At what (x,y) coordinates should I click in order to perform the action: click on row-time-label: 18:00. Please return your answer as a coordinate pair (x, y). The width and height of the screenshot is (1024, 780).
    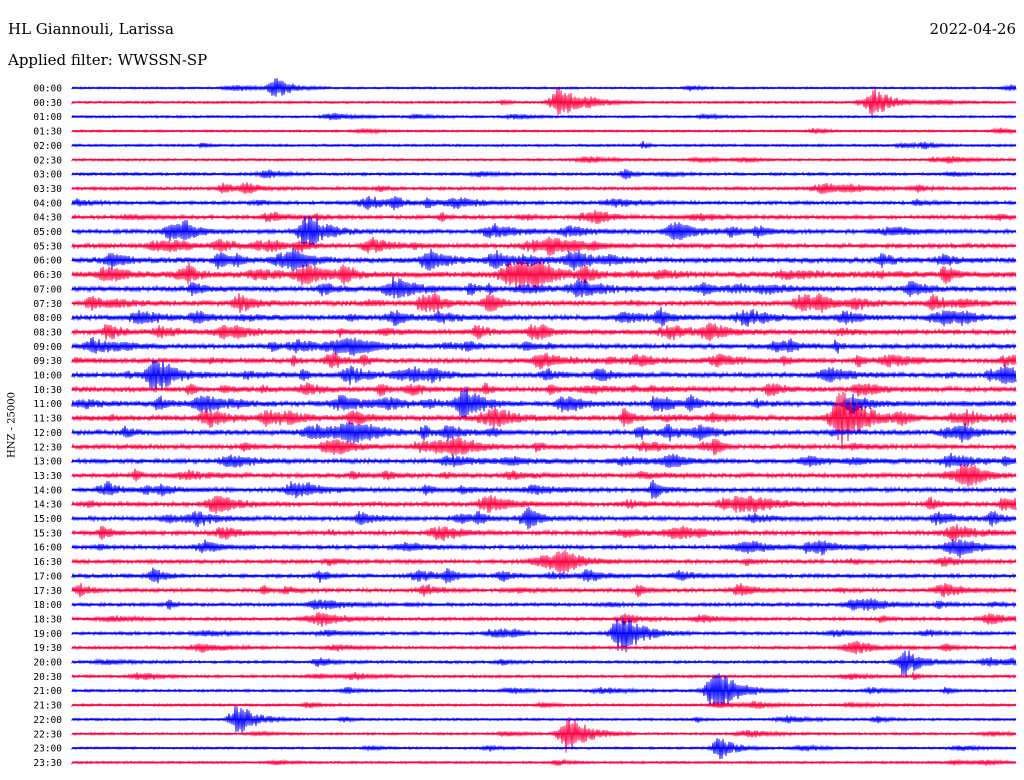
    Looking at the image, I should click on (47, 605).